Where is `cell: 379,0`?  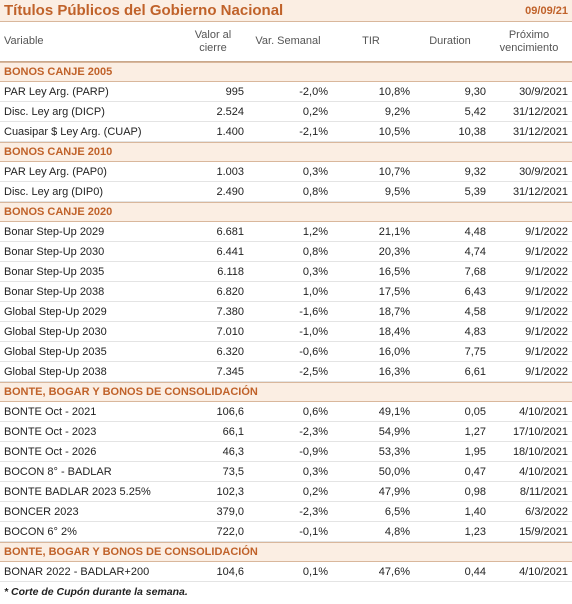 cell: 379,0 is located at coordinates (230, 511).